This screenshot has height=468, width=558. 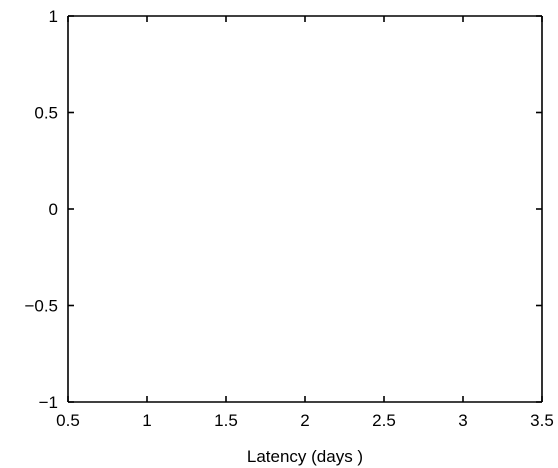 What do you see at coordinates (46, 113) in the screenshot?
I see `y-tick-label: 0.5` at bounding box center [46, 113].